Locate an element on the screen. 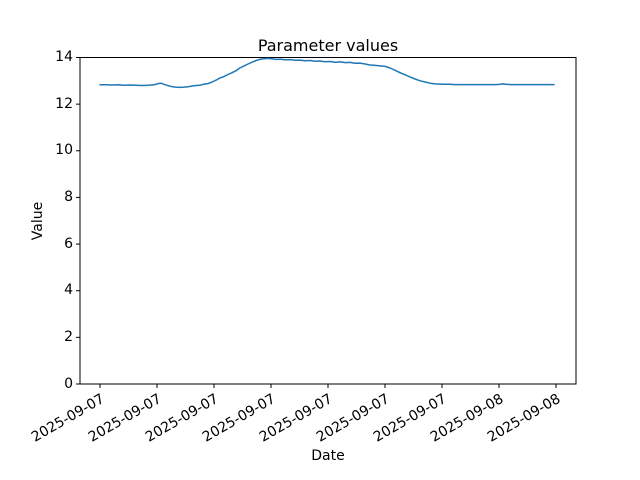 The image size is (640, 480). y-tick-label: 10 is located at coordinates (64, 150).